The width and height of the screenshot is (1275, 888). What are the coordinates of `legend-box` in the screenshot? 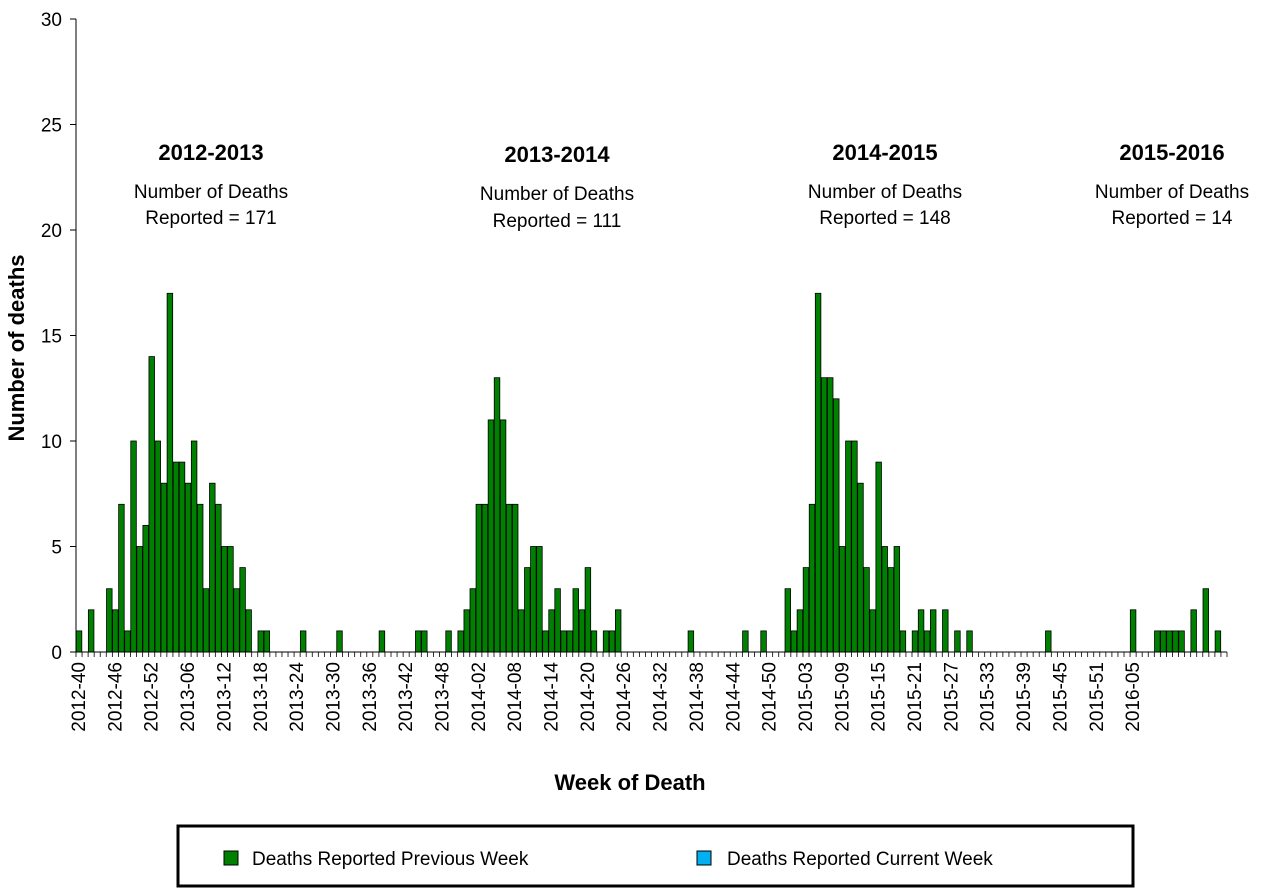 It's located at (655, 856).